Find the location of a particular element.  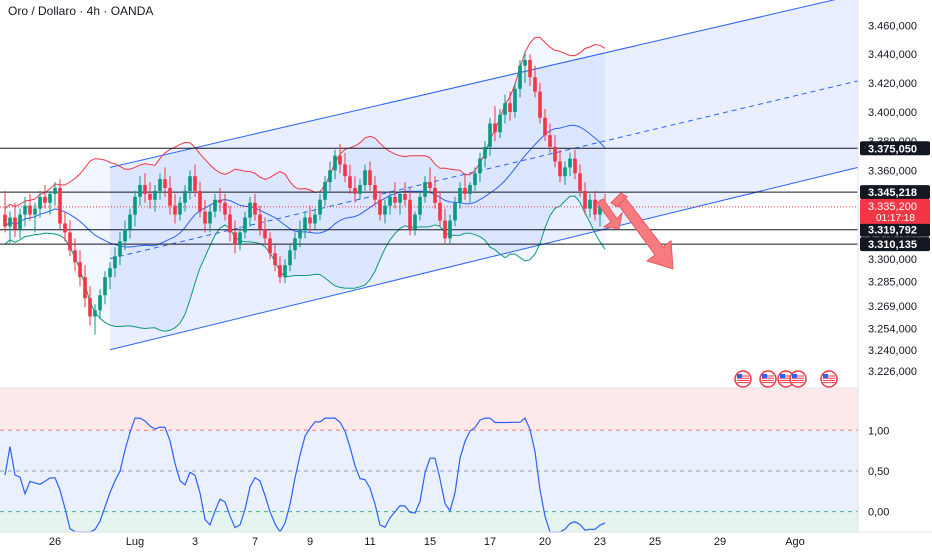

price-axis-tick-label: 3.254,000 is located at coordinates (892, 330).